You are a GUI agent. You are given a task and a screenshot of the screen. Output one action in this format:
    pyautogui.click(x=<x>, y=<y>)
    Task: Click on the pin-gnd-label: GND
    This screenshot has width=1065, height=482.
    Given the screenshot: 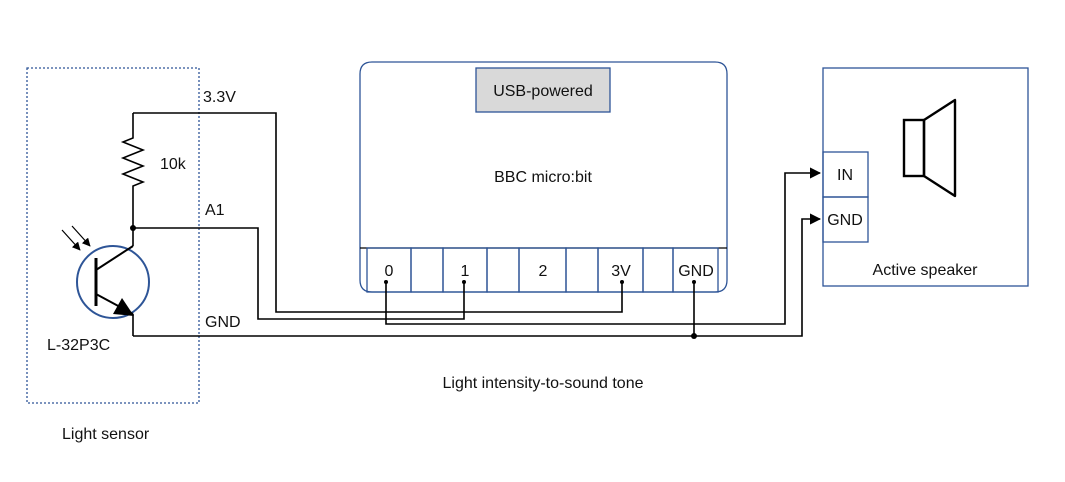 What is the action you would take?
    pyautogui.click(x=696, y=271)
    